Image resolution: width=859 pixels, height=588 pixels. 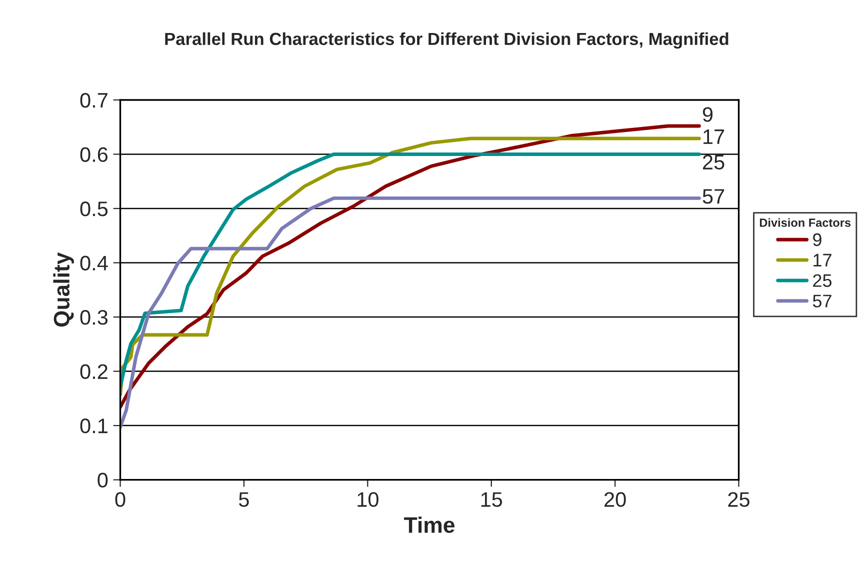 What do you see at coordinates (63, 289) in the screenshot?
I see `y-axis-title: Quality` at bounding box center [63, 289].